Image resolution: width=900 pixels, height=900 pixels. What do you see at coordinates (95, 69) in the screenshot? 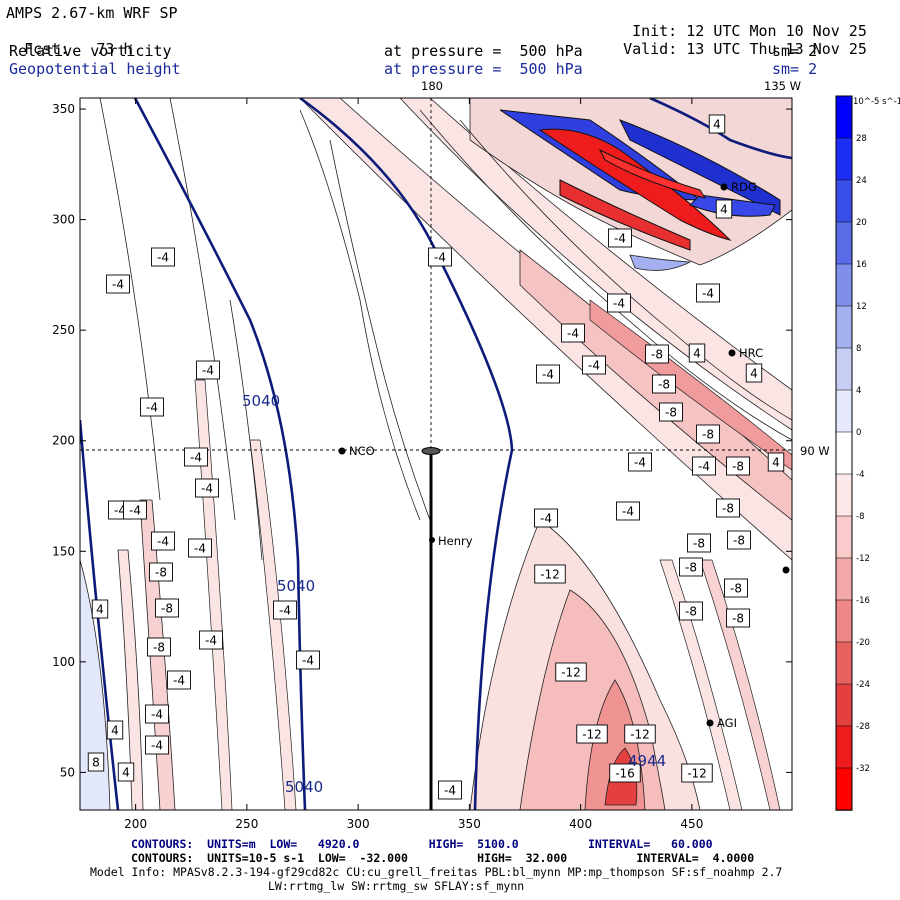
I see `field2-name: Geopotential height` at bounding box center [95, 69].